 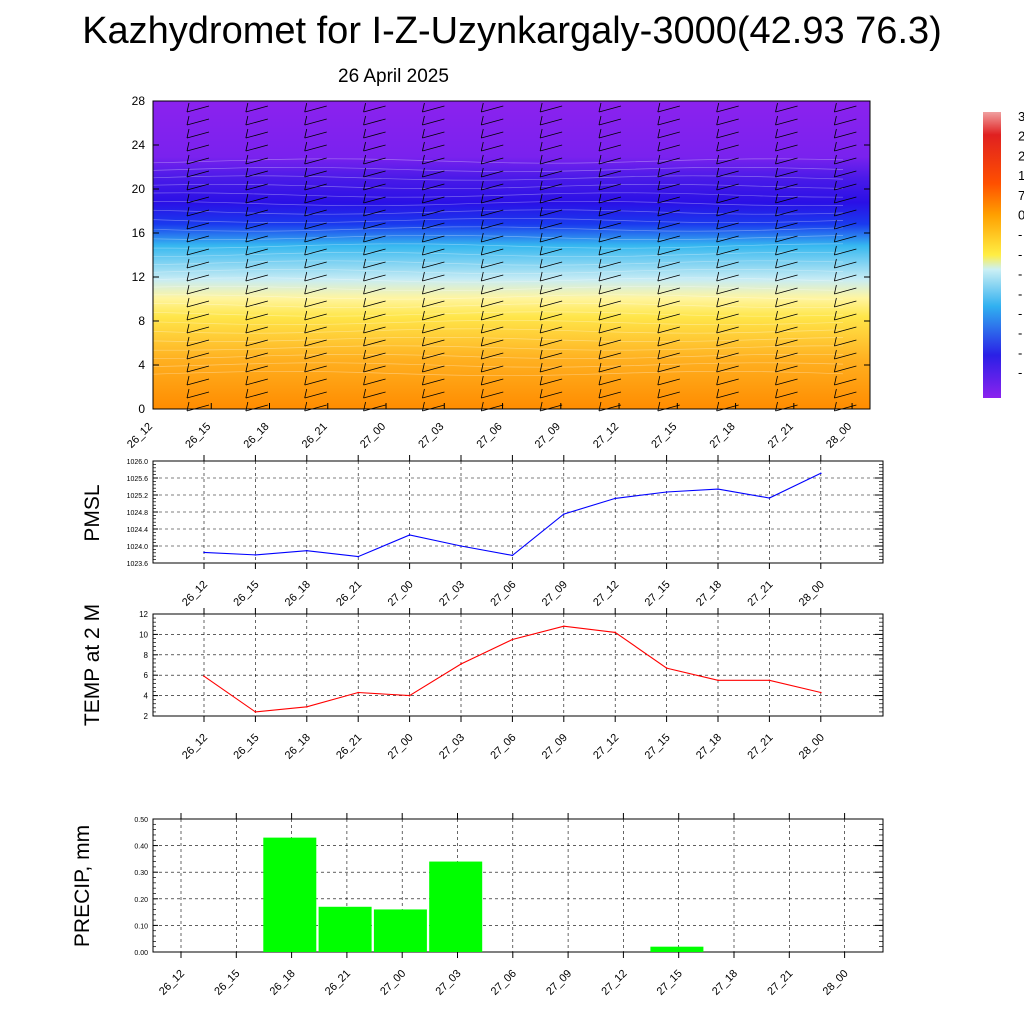 What do you see at coordinates (1021, 215) in the screenshot?
I see `colorbar-label: 0` at bounding box center [1021, 215].